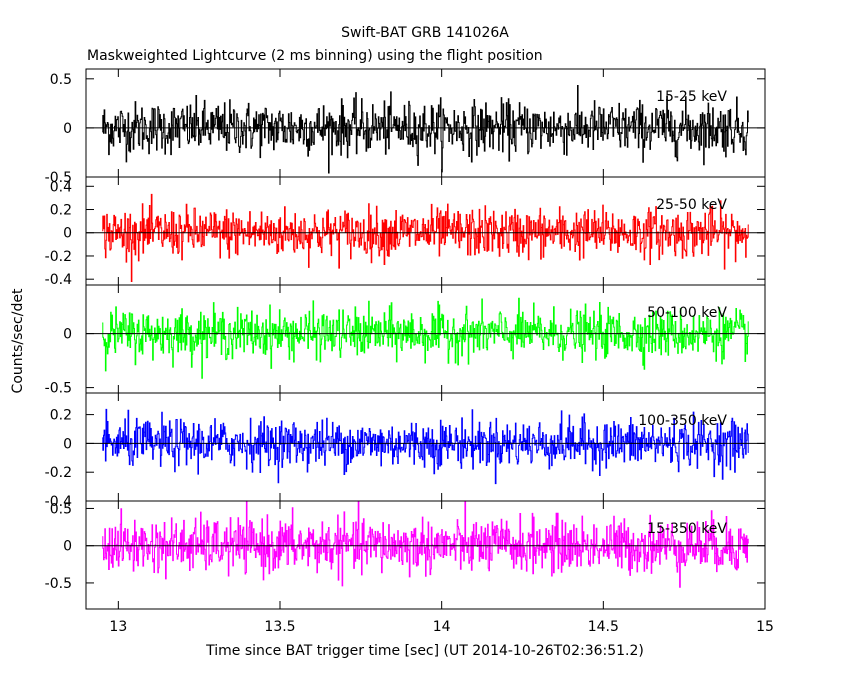 The image size is (850, 680). Describe the element at coordinates (425, 33) in the screenshot. I see `chart-title: Swift-BAT GRB 141026A` at that location.